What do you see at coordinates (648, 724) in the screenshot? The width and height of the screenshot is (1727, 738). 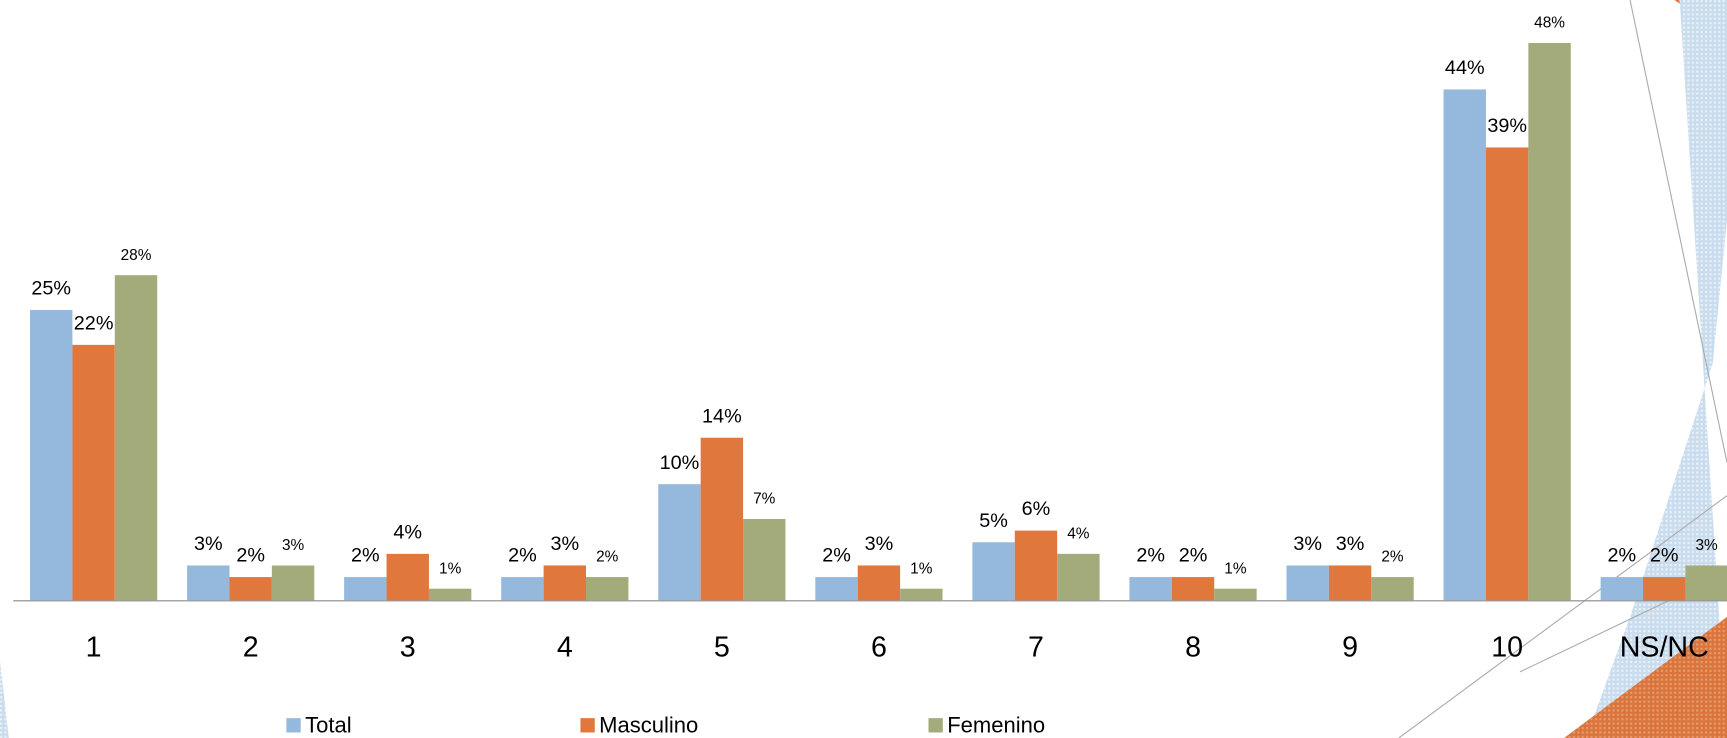 I see `legend-label: Masculino` at bounding box center [648, 724].